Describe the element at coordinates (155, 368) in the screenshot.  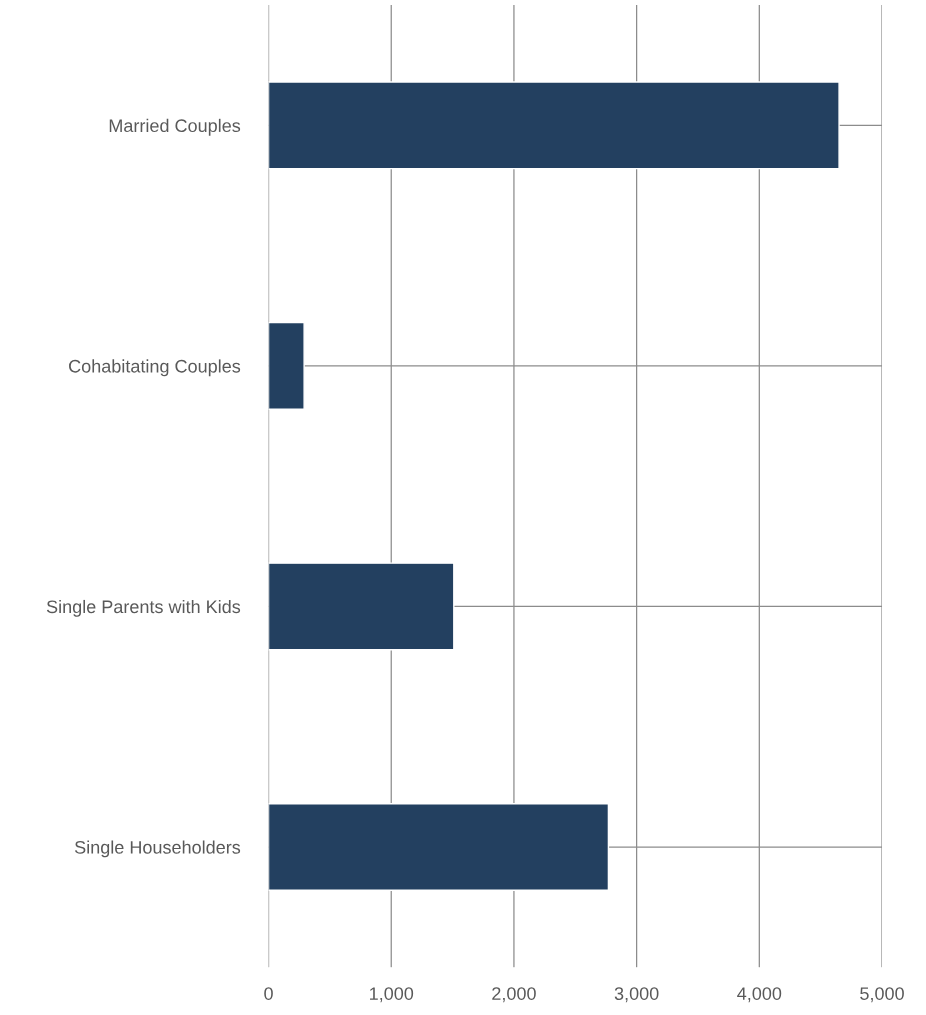
I see `y-tick-label: Cohabitating Couples` at that location.